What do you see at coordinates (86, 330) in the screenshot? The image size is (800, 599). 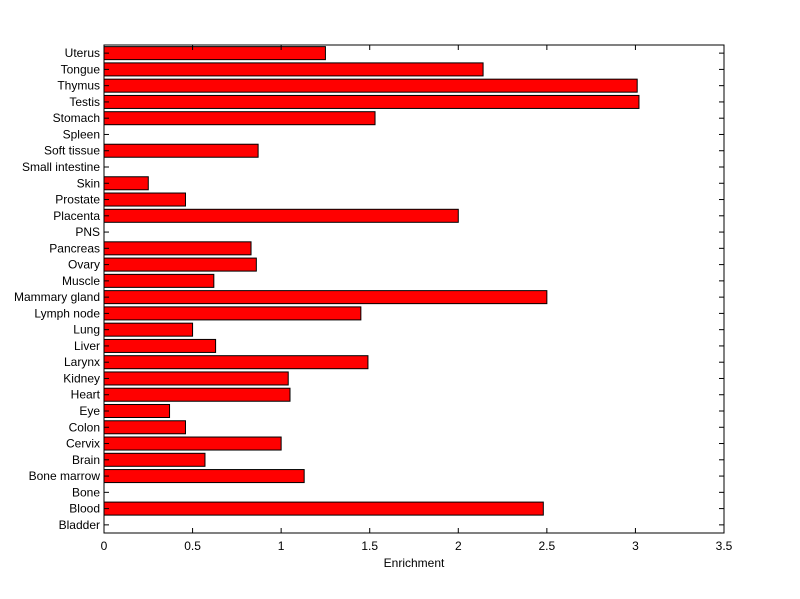 I see `y-tick-label: Lung` at bounding box center [86, 330].